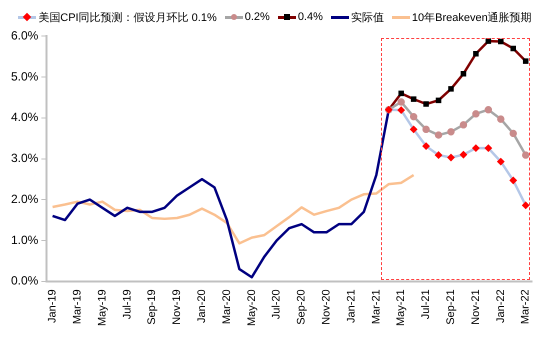 Image resolution: width=550 pixels, height=337 pixels. What do you see at coordinates (500, 306) in the screenshot?
I see `x-tick-label: Jan-22` at bounding box center [500, 306].